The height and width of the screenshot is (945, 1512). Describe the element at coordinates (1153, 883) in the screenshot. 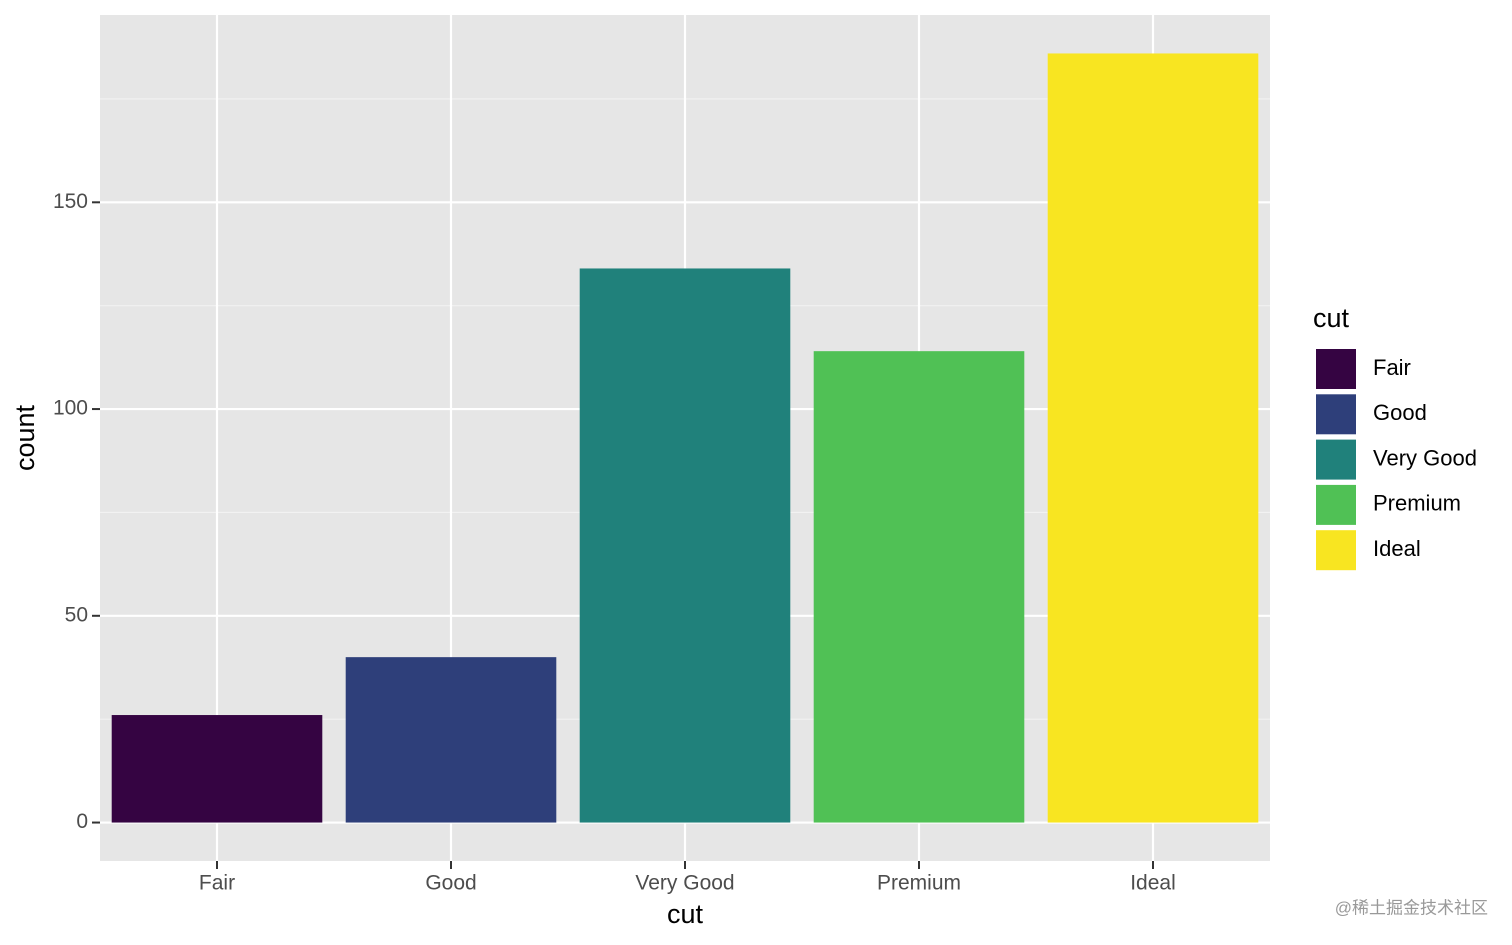

I see `x-tick-label: Ideal` at that location.